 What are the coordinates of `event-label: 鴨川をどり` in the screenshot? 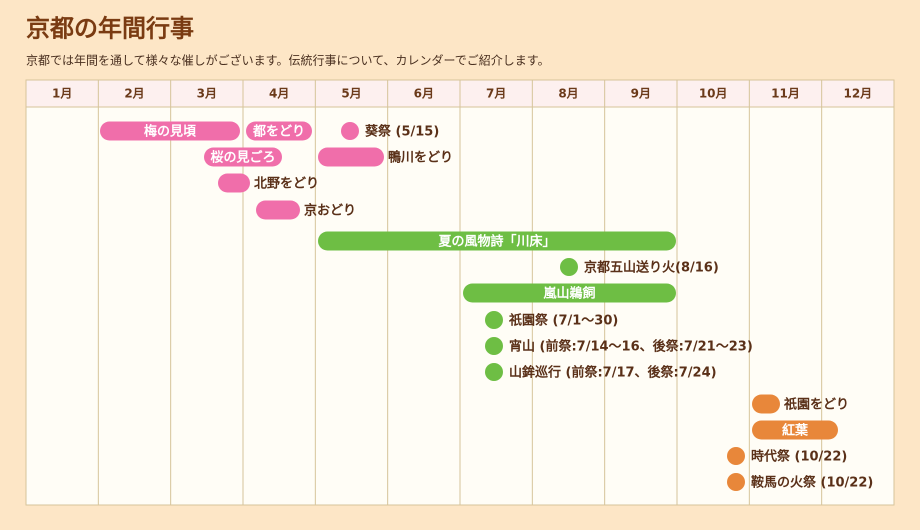 It's located at (420, 158).